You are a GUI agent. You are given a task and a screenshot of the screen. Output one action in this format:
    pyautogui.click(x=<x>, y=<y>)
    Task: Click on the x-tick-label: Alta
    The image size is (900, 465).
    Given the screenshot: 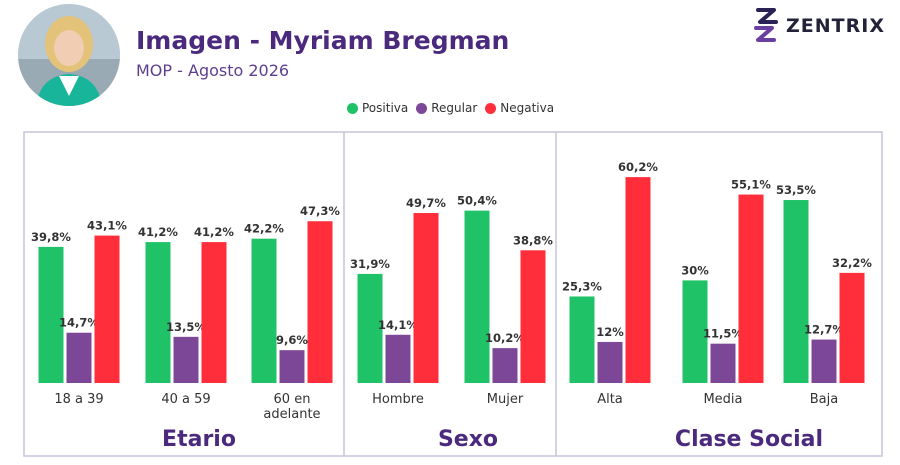 What is the action you would take?
    pyautogui.click(x=610, y=399)
    